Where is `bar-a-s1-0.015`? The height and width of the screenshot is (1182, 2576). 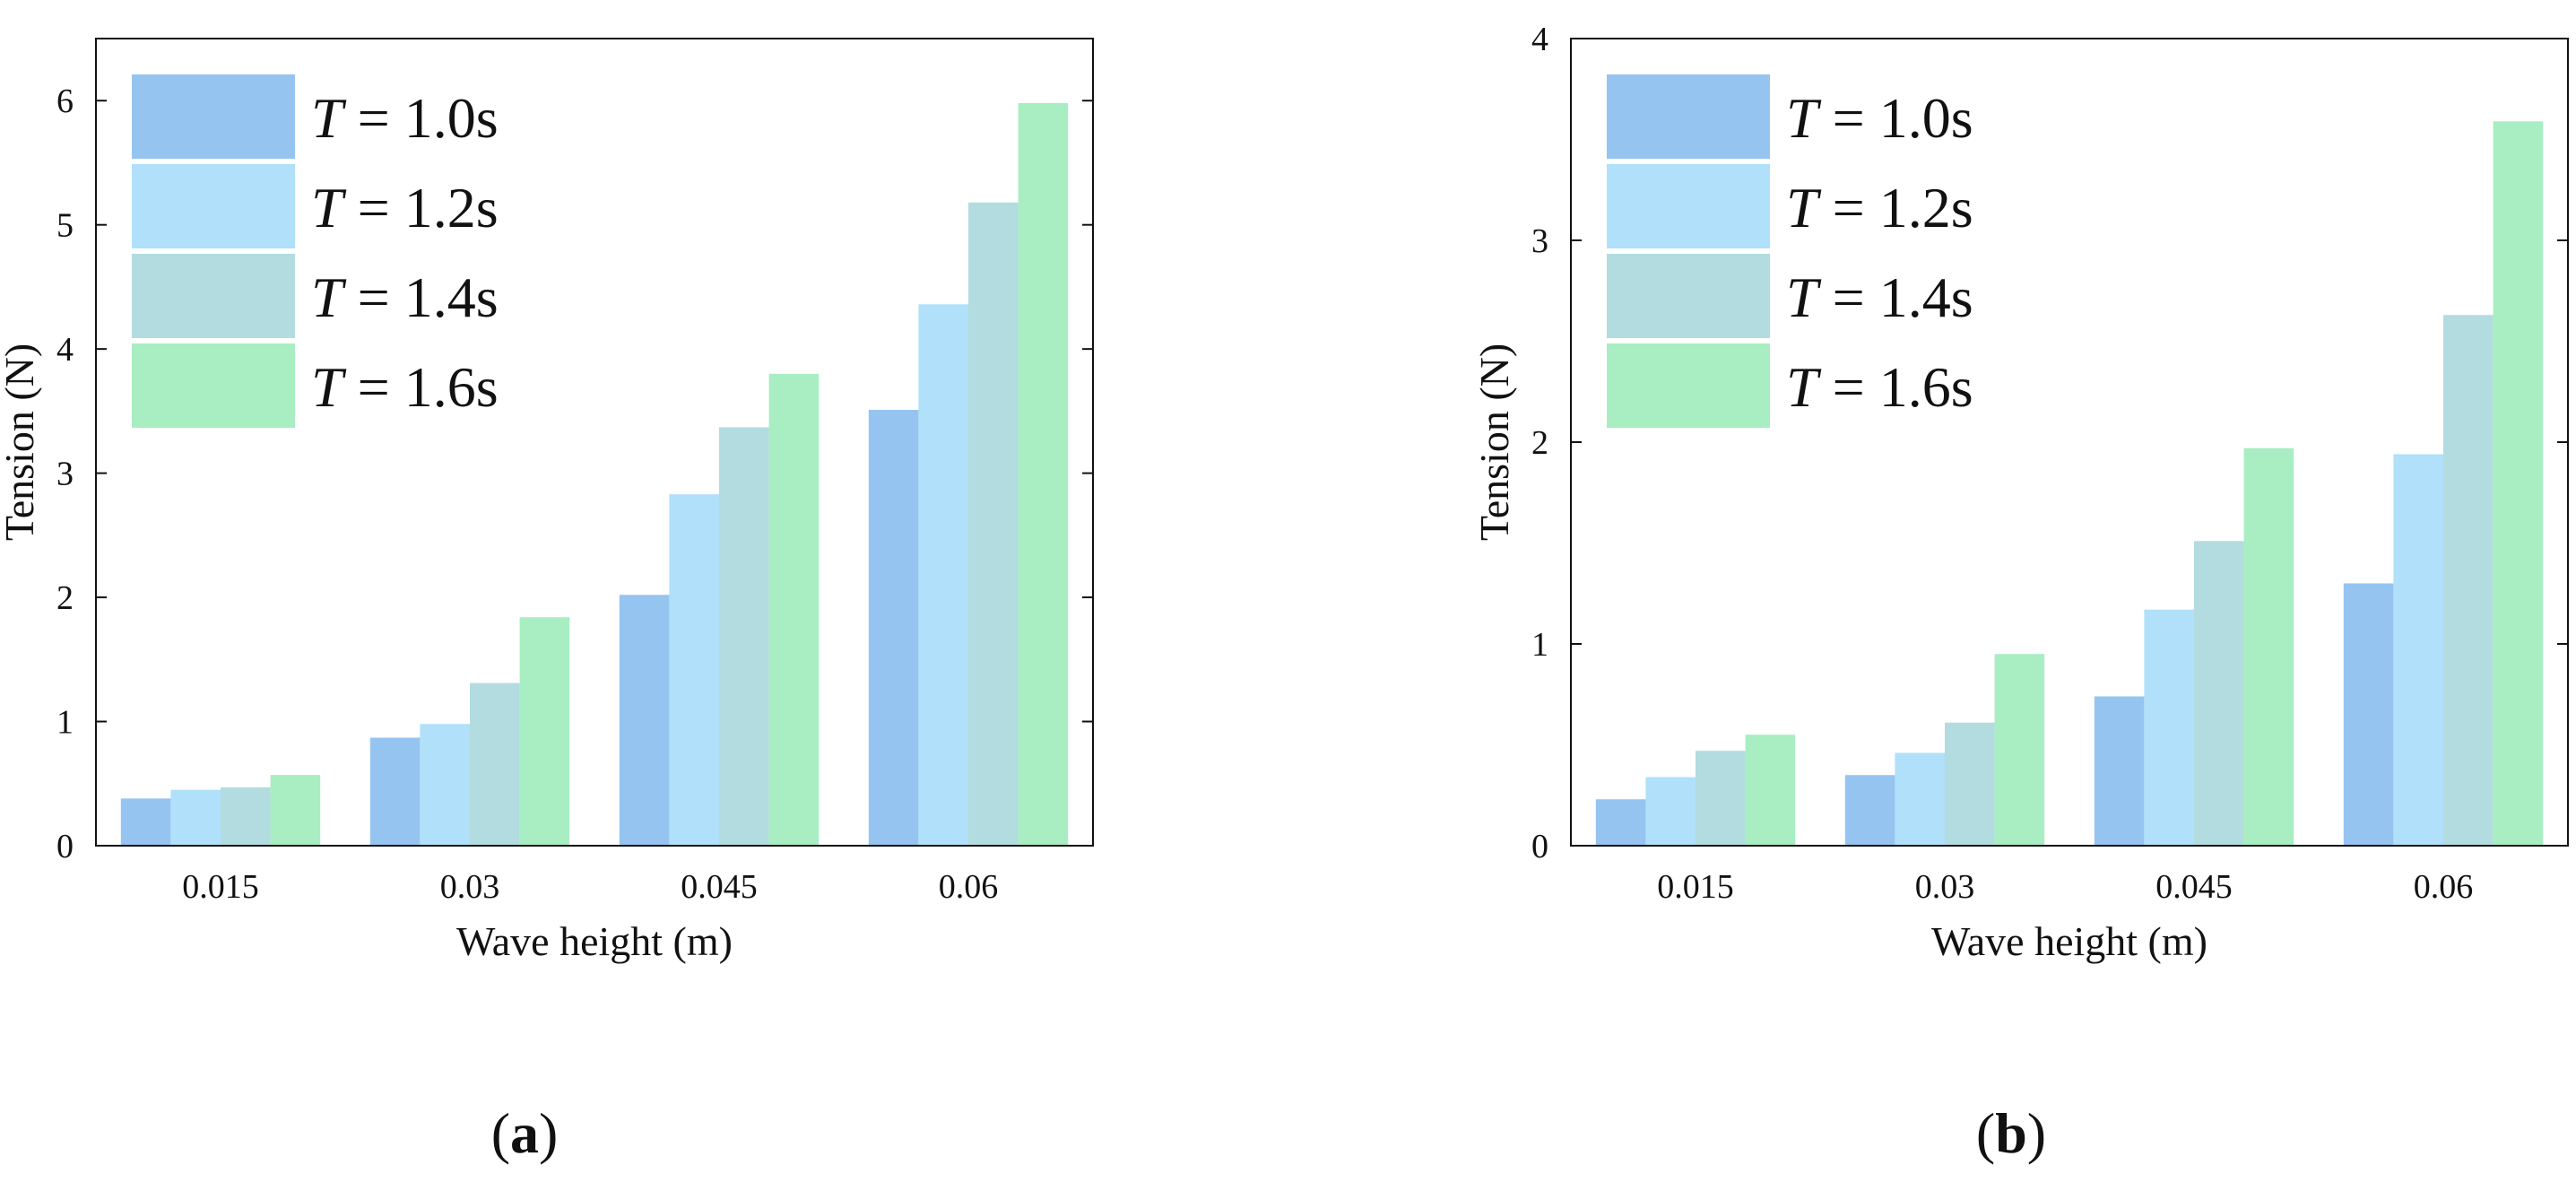
bar-a-s1-0.015 is located at coordinates (145, 822).